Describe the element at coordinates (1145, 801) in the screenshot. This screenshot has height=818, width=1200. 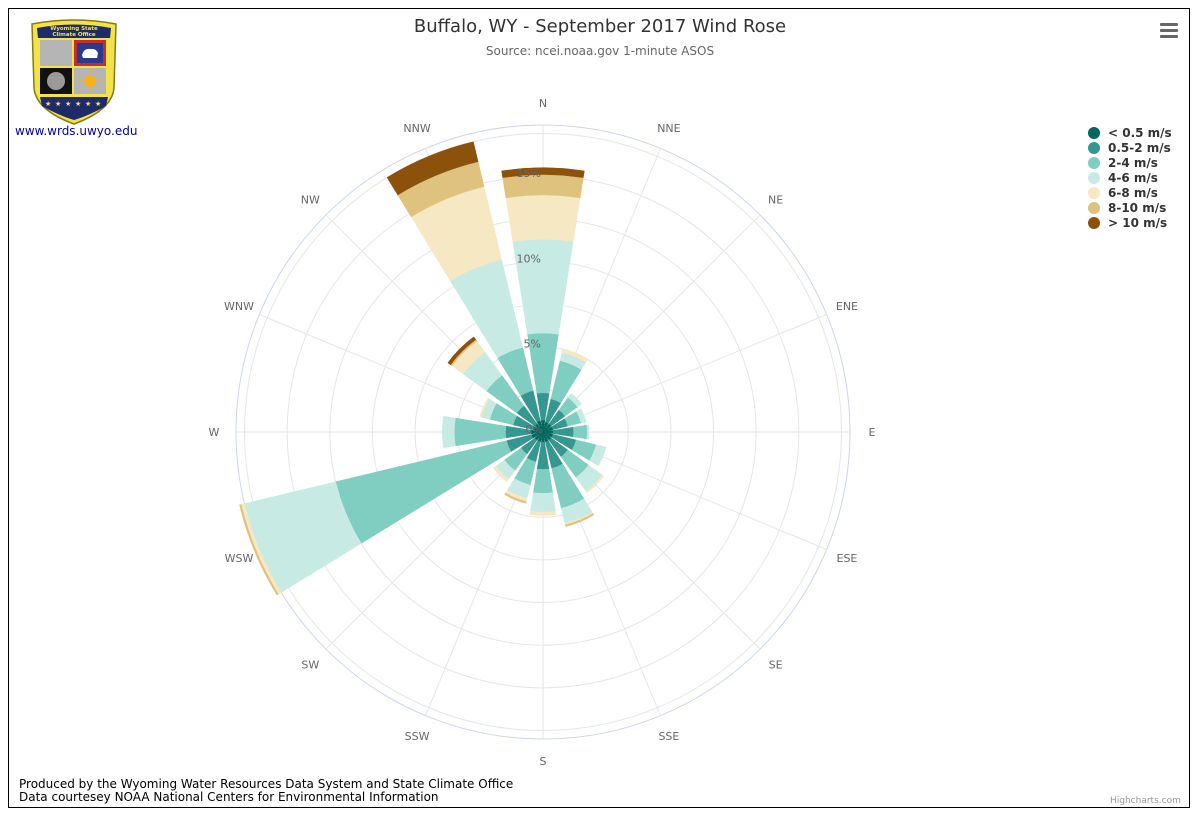
I see `credits-link: Highcharts.com` at that location.